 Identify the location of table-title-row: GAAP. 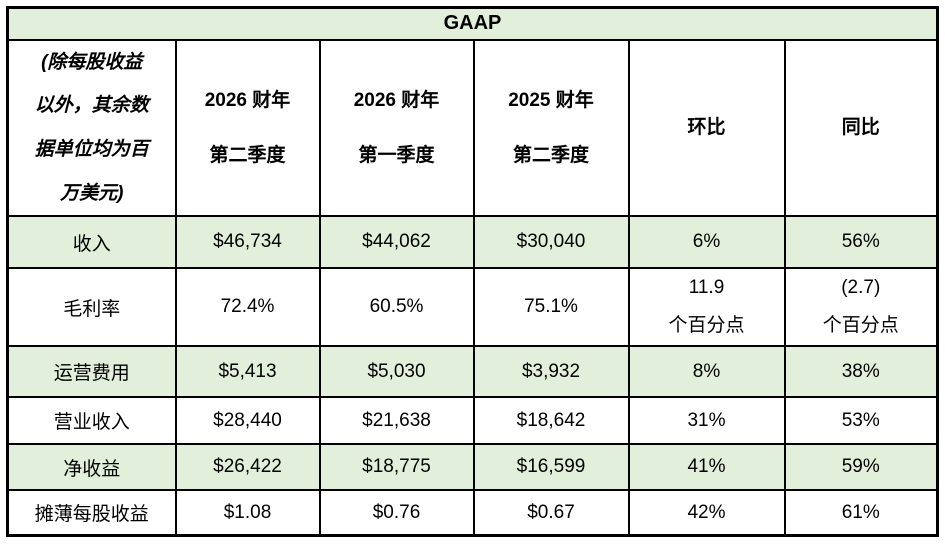
(472, 23).